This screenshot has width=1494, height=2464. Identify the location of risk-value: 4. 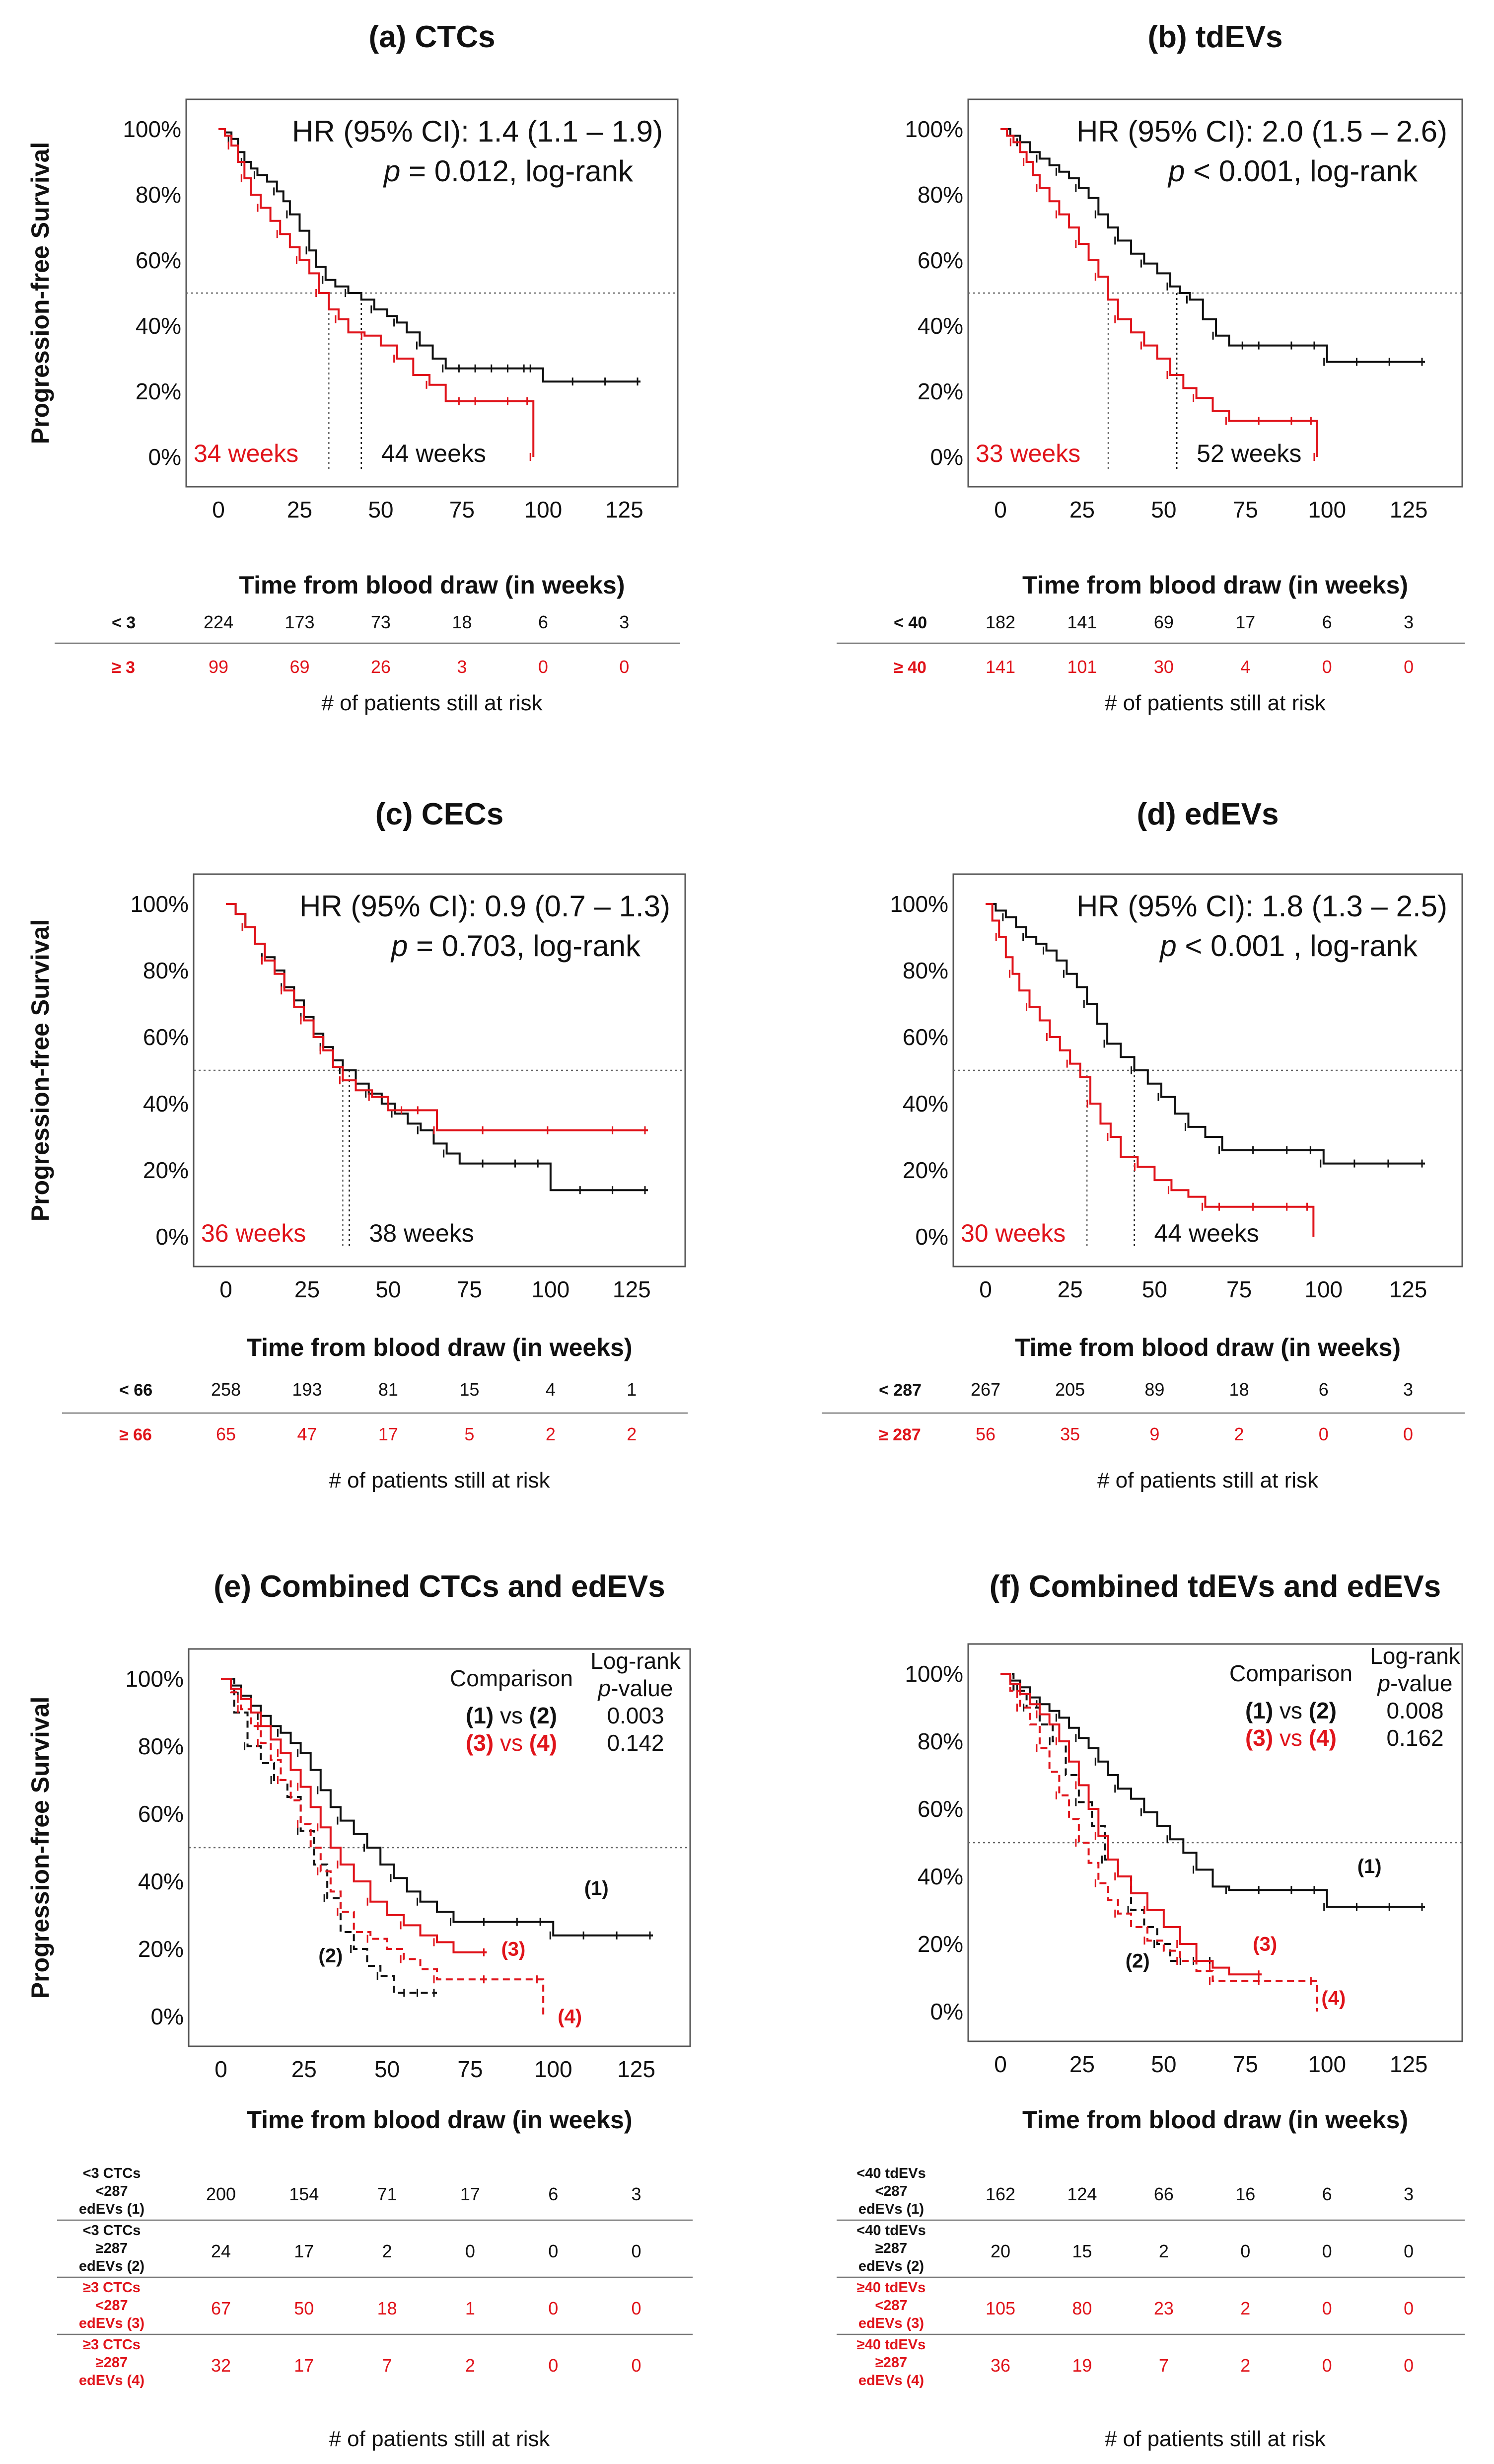
(551, 1389).